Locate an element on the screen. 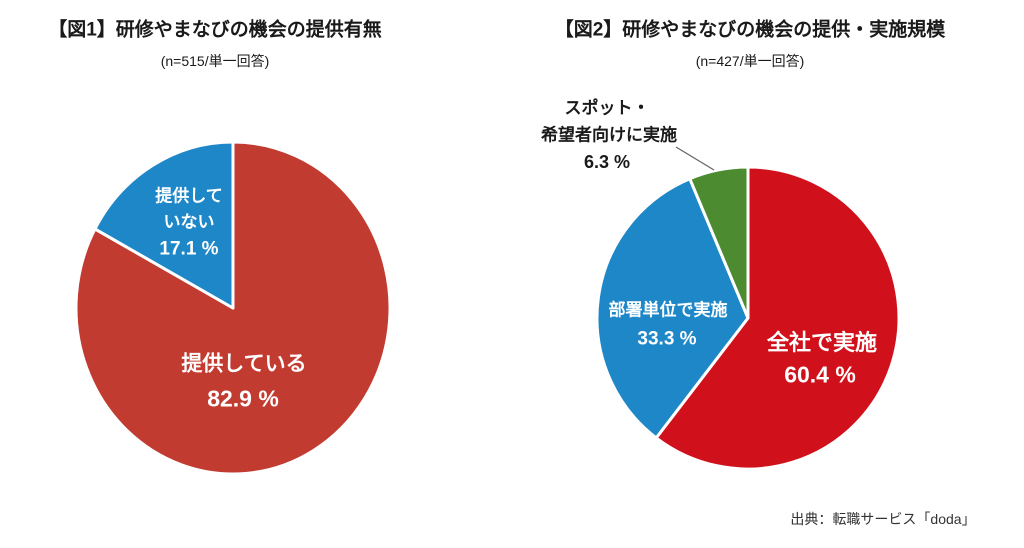  fig1-value-not-provided: 17.1 % is located at coordinates (189, 249).